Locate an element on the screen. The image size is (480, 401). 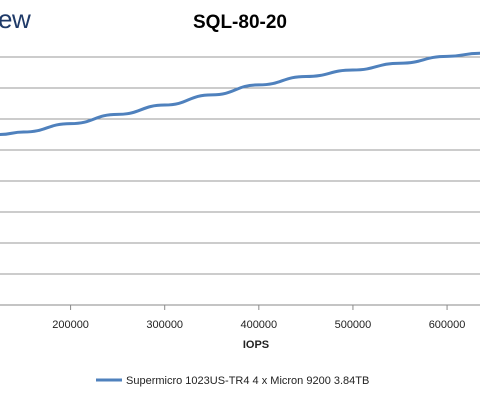
x-tick-label: 200000 is located at coordinates (70, 325).